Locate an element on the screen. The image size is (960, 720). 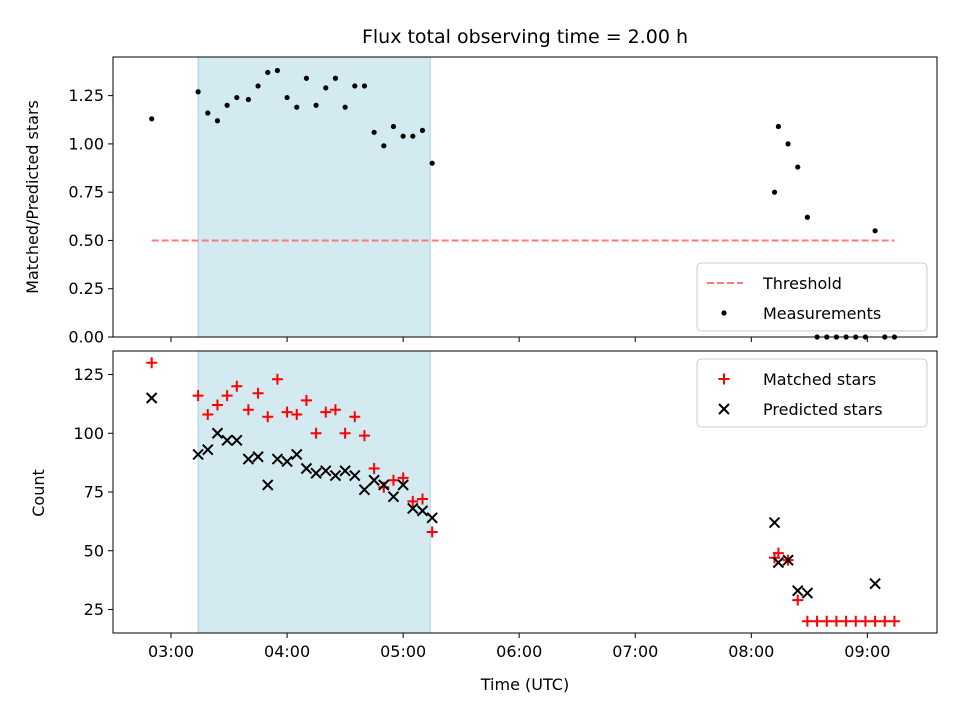
bottom-x-tick-label: 08:00 is located at coordinates (751, 651).